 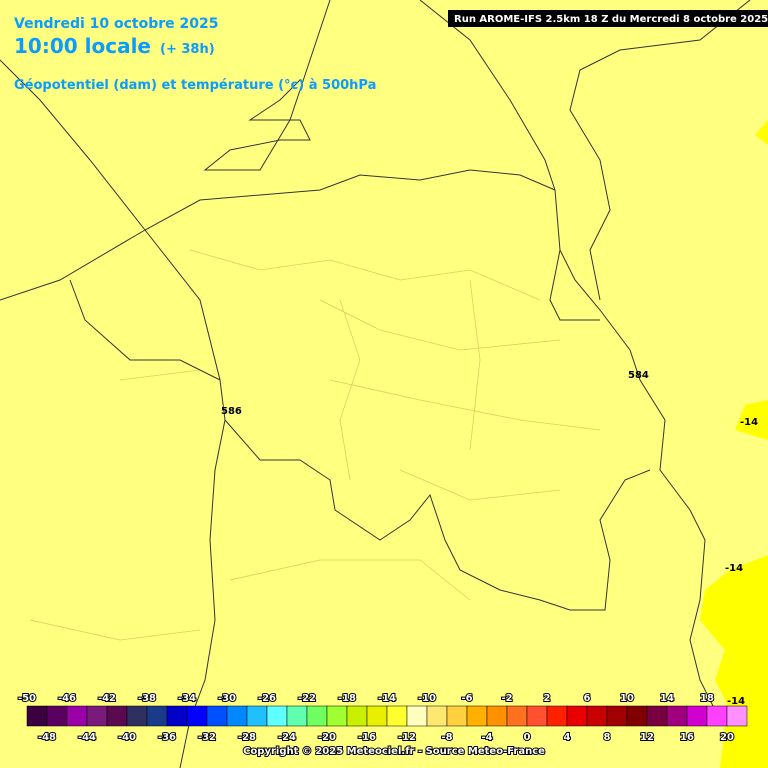 I want to click on legend-label: -26, so click(x=267, y=698).